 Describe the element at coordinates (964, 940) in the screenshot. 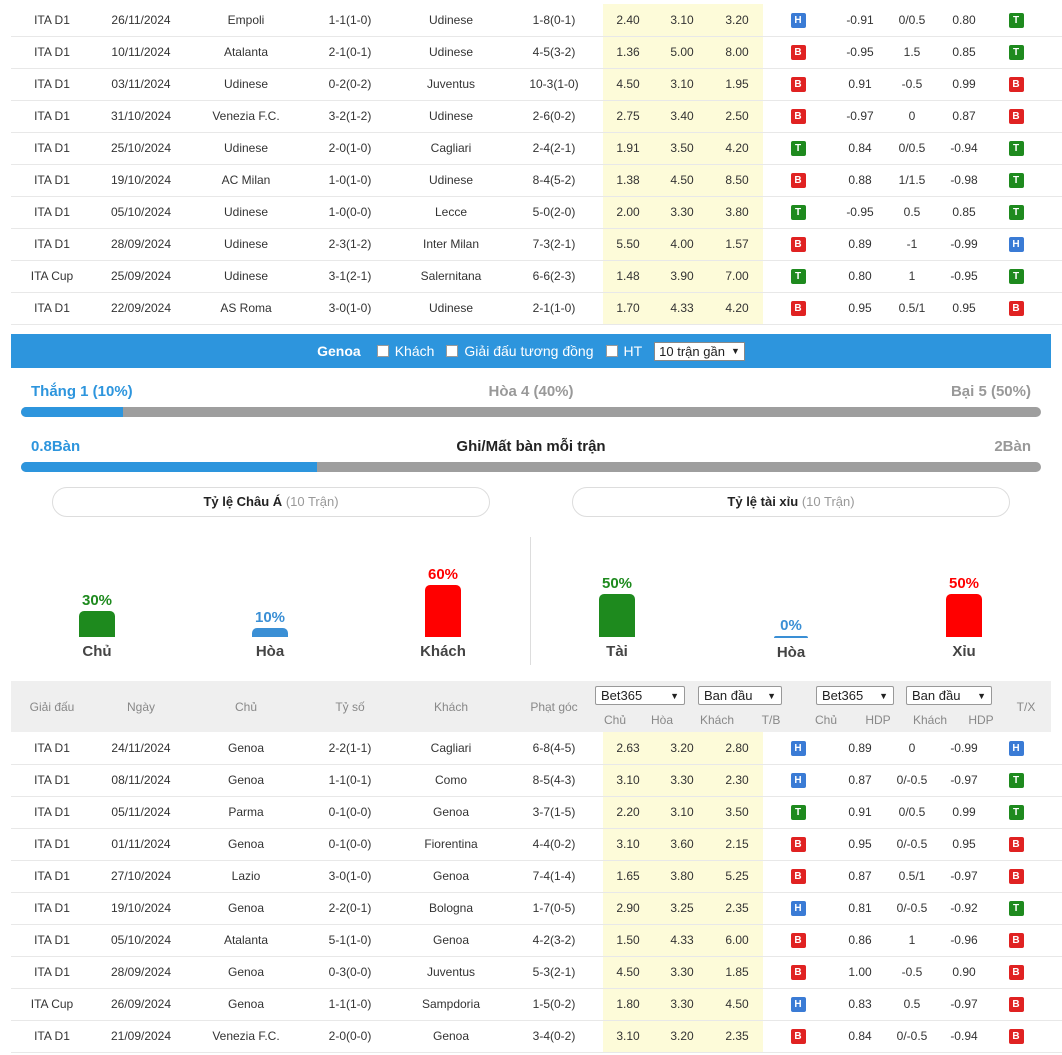

I see `ah-away: -0.96` at that location.